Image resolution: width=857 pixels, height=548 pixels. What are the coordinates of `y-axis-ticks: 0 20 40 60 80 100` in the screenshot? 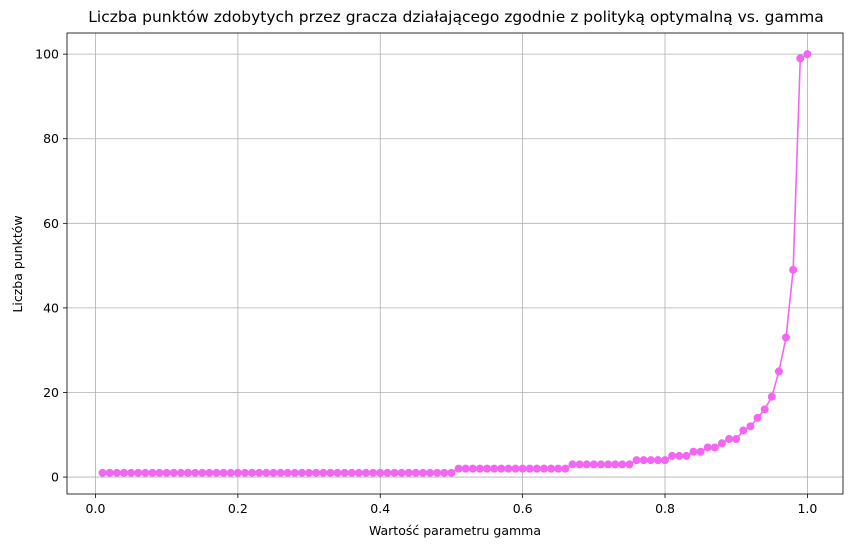 It's located at (51, 266).